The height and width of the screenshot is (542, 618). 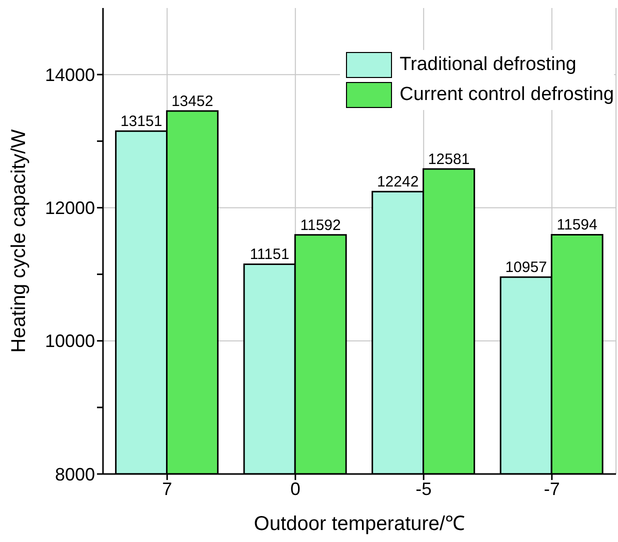 I want to click on y-axis-title: Heating cycle capacity/W, so click(x=19, y=241).